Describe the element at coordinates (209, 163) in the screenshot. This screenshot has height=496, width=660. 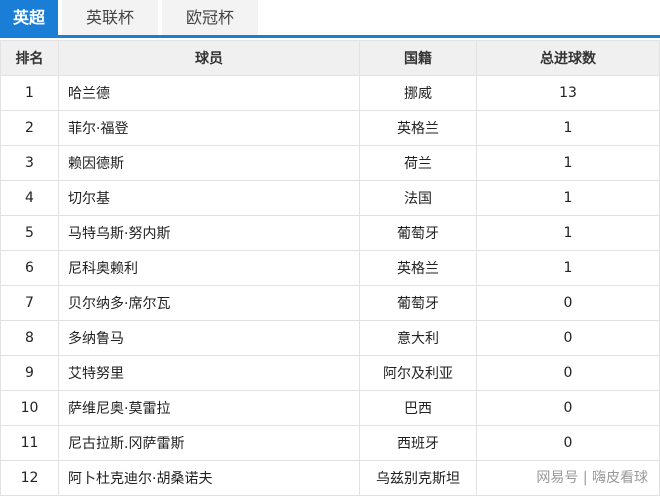
I see `cell-player: 赖因德斯` at that location.